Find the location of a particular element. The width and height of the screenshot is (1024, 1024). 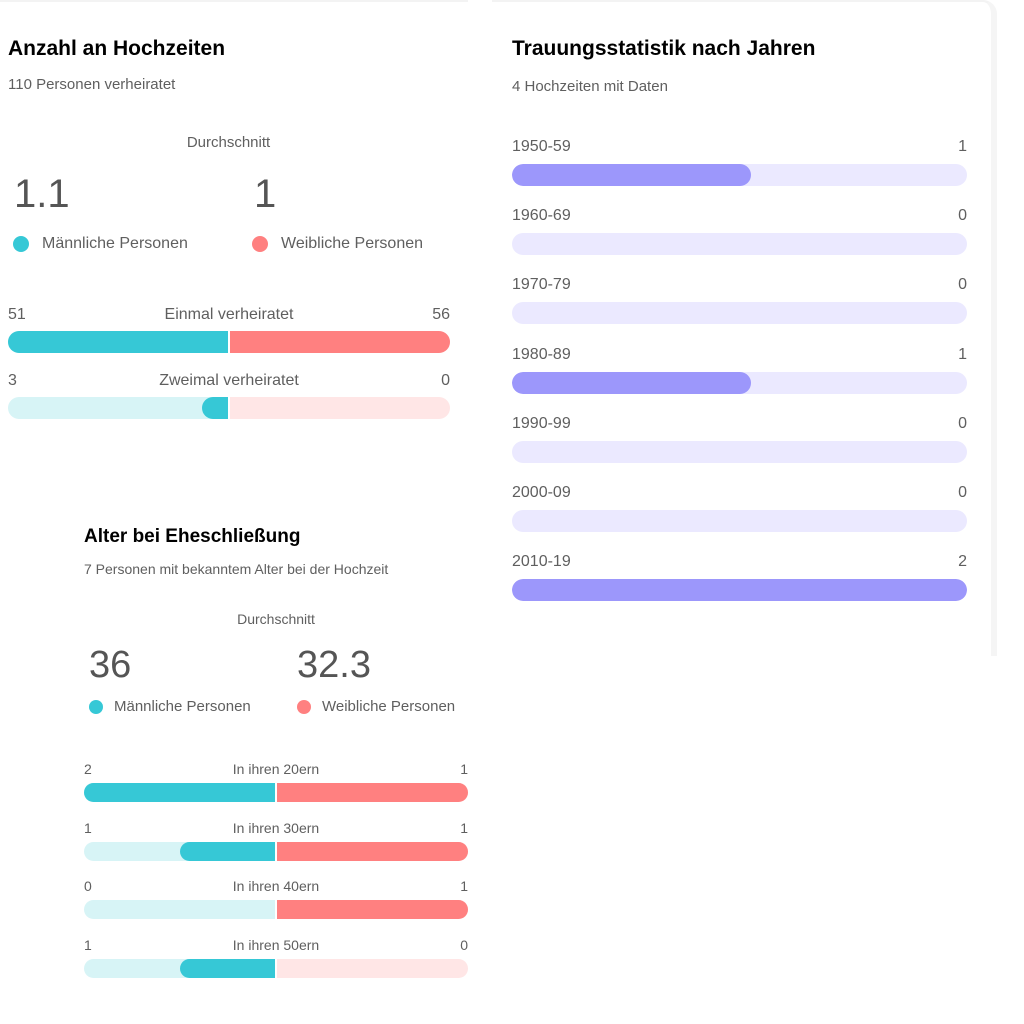

legend-female: Weibliche Personen is located at coordinates (337, 244).